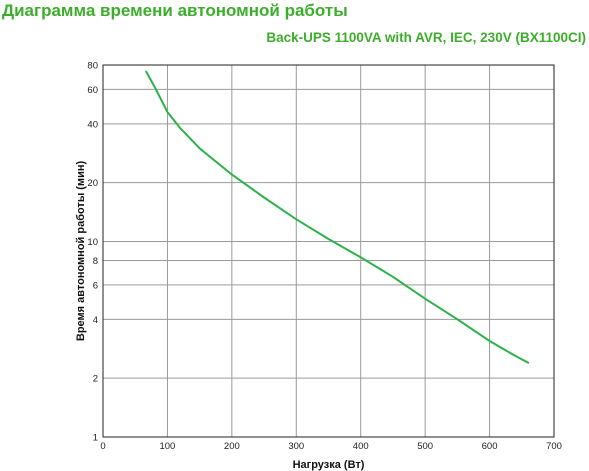 This screenshot has width=589, height=471. I want to click on y-axis-title: Время автономной работы (мин), so click(81, 251).